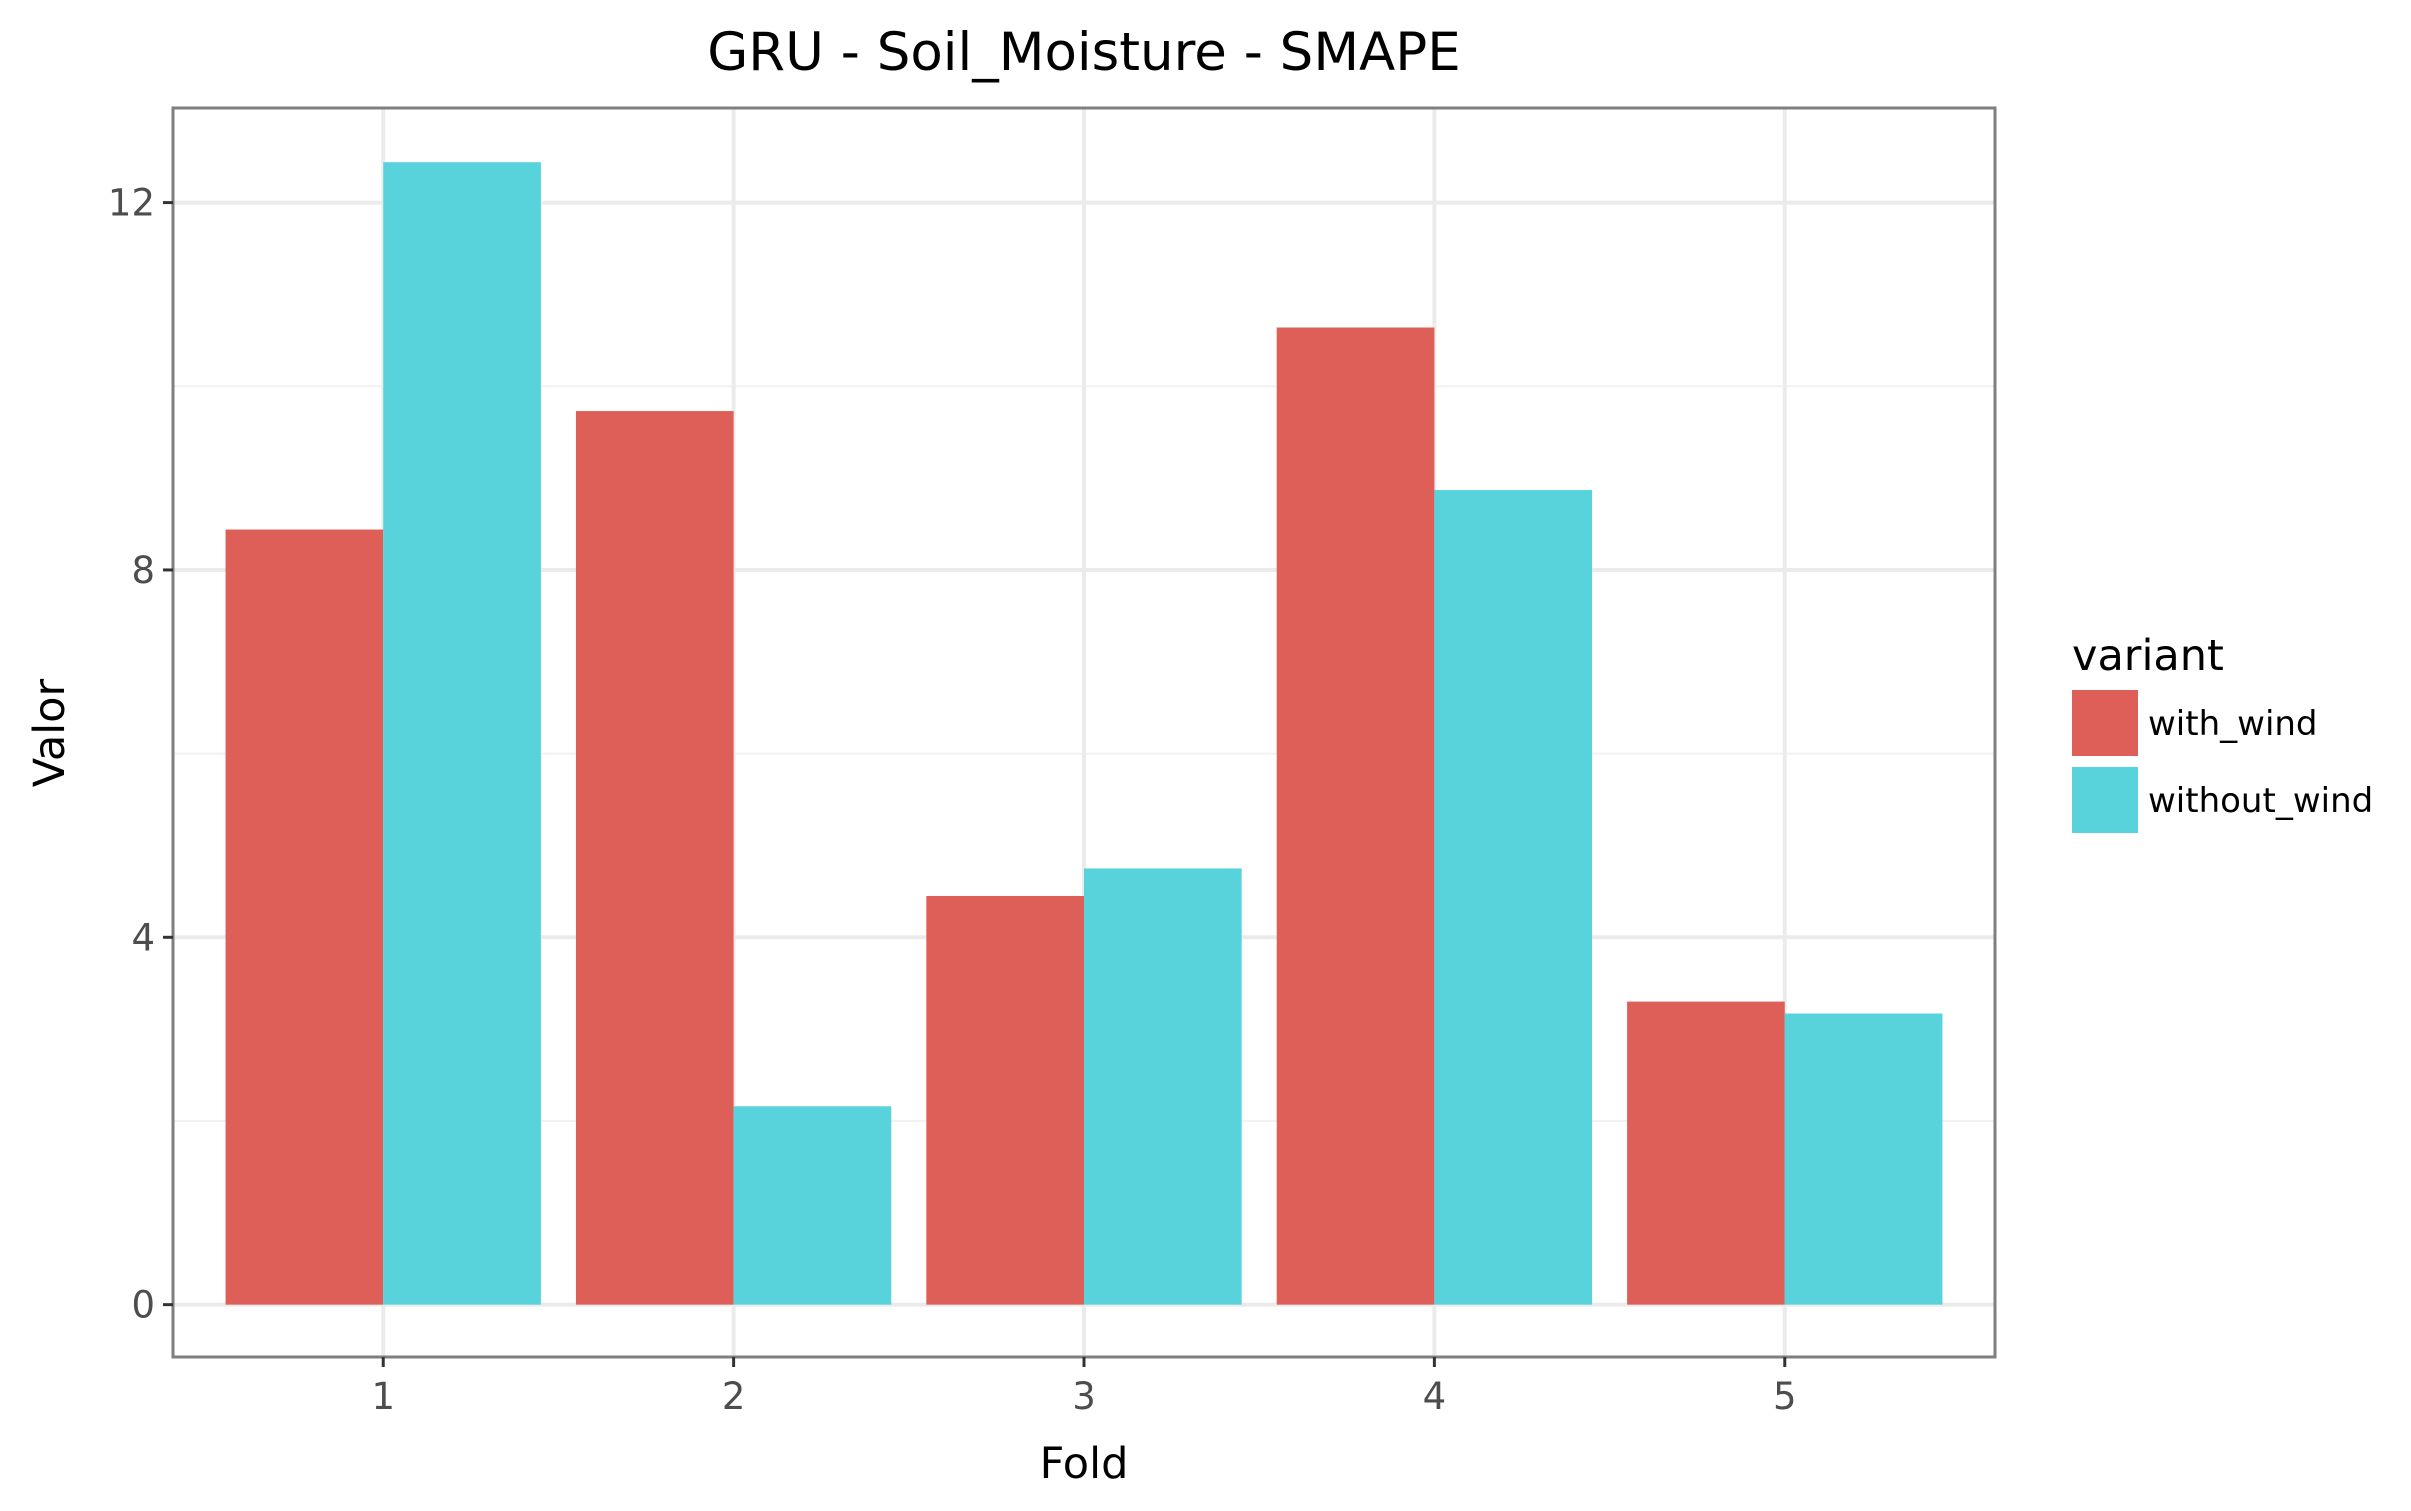 This screenshot has height=1511, width=2411. What do you see at coordinates (50, 733) in the screenshot?
I see `y-axis-title: Valor` at bounding box center [50, 733].